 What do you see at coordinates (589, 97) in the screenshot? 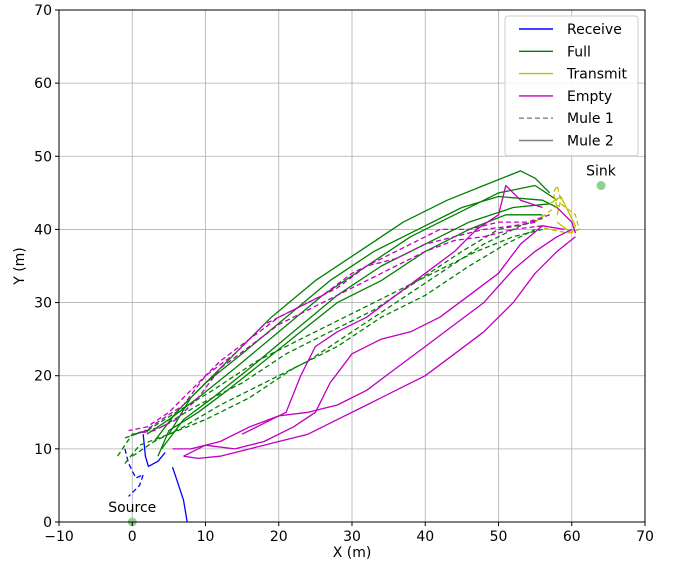
I see `legend-label: Empty` at bounding box center [589, 97].